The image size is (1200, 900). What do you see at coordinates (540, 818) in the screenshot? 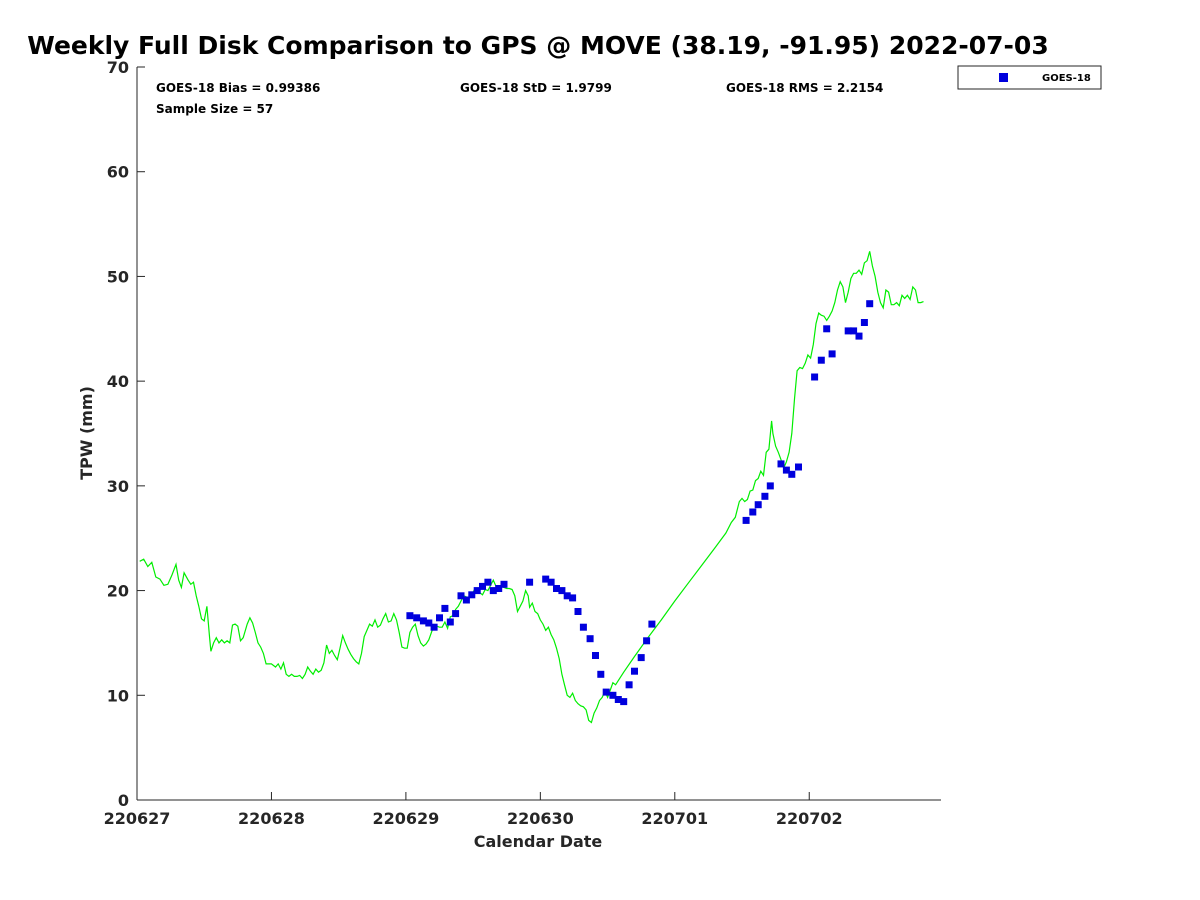
I see `x-tick-label: 220630` at bounding box center [540, 818].